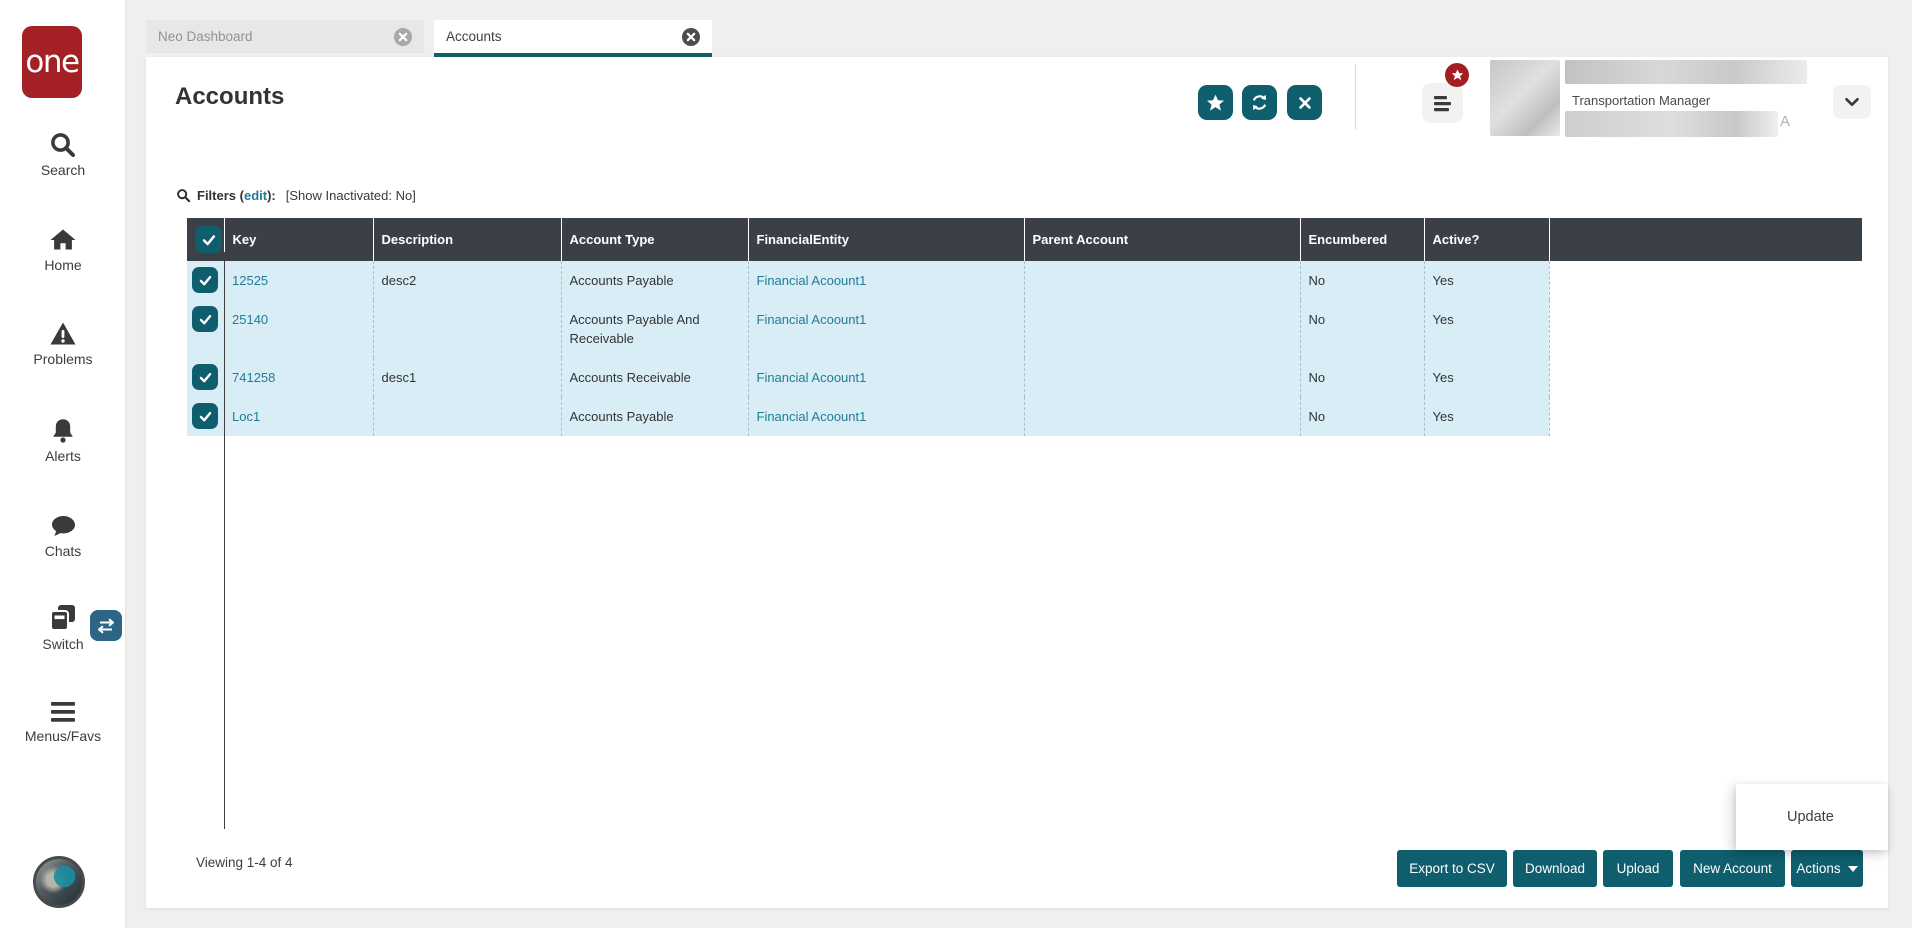 This screenshot has width=1912, height=928. I want to click on close-page-button, so click(1304, 102).